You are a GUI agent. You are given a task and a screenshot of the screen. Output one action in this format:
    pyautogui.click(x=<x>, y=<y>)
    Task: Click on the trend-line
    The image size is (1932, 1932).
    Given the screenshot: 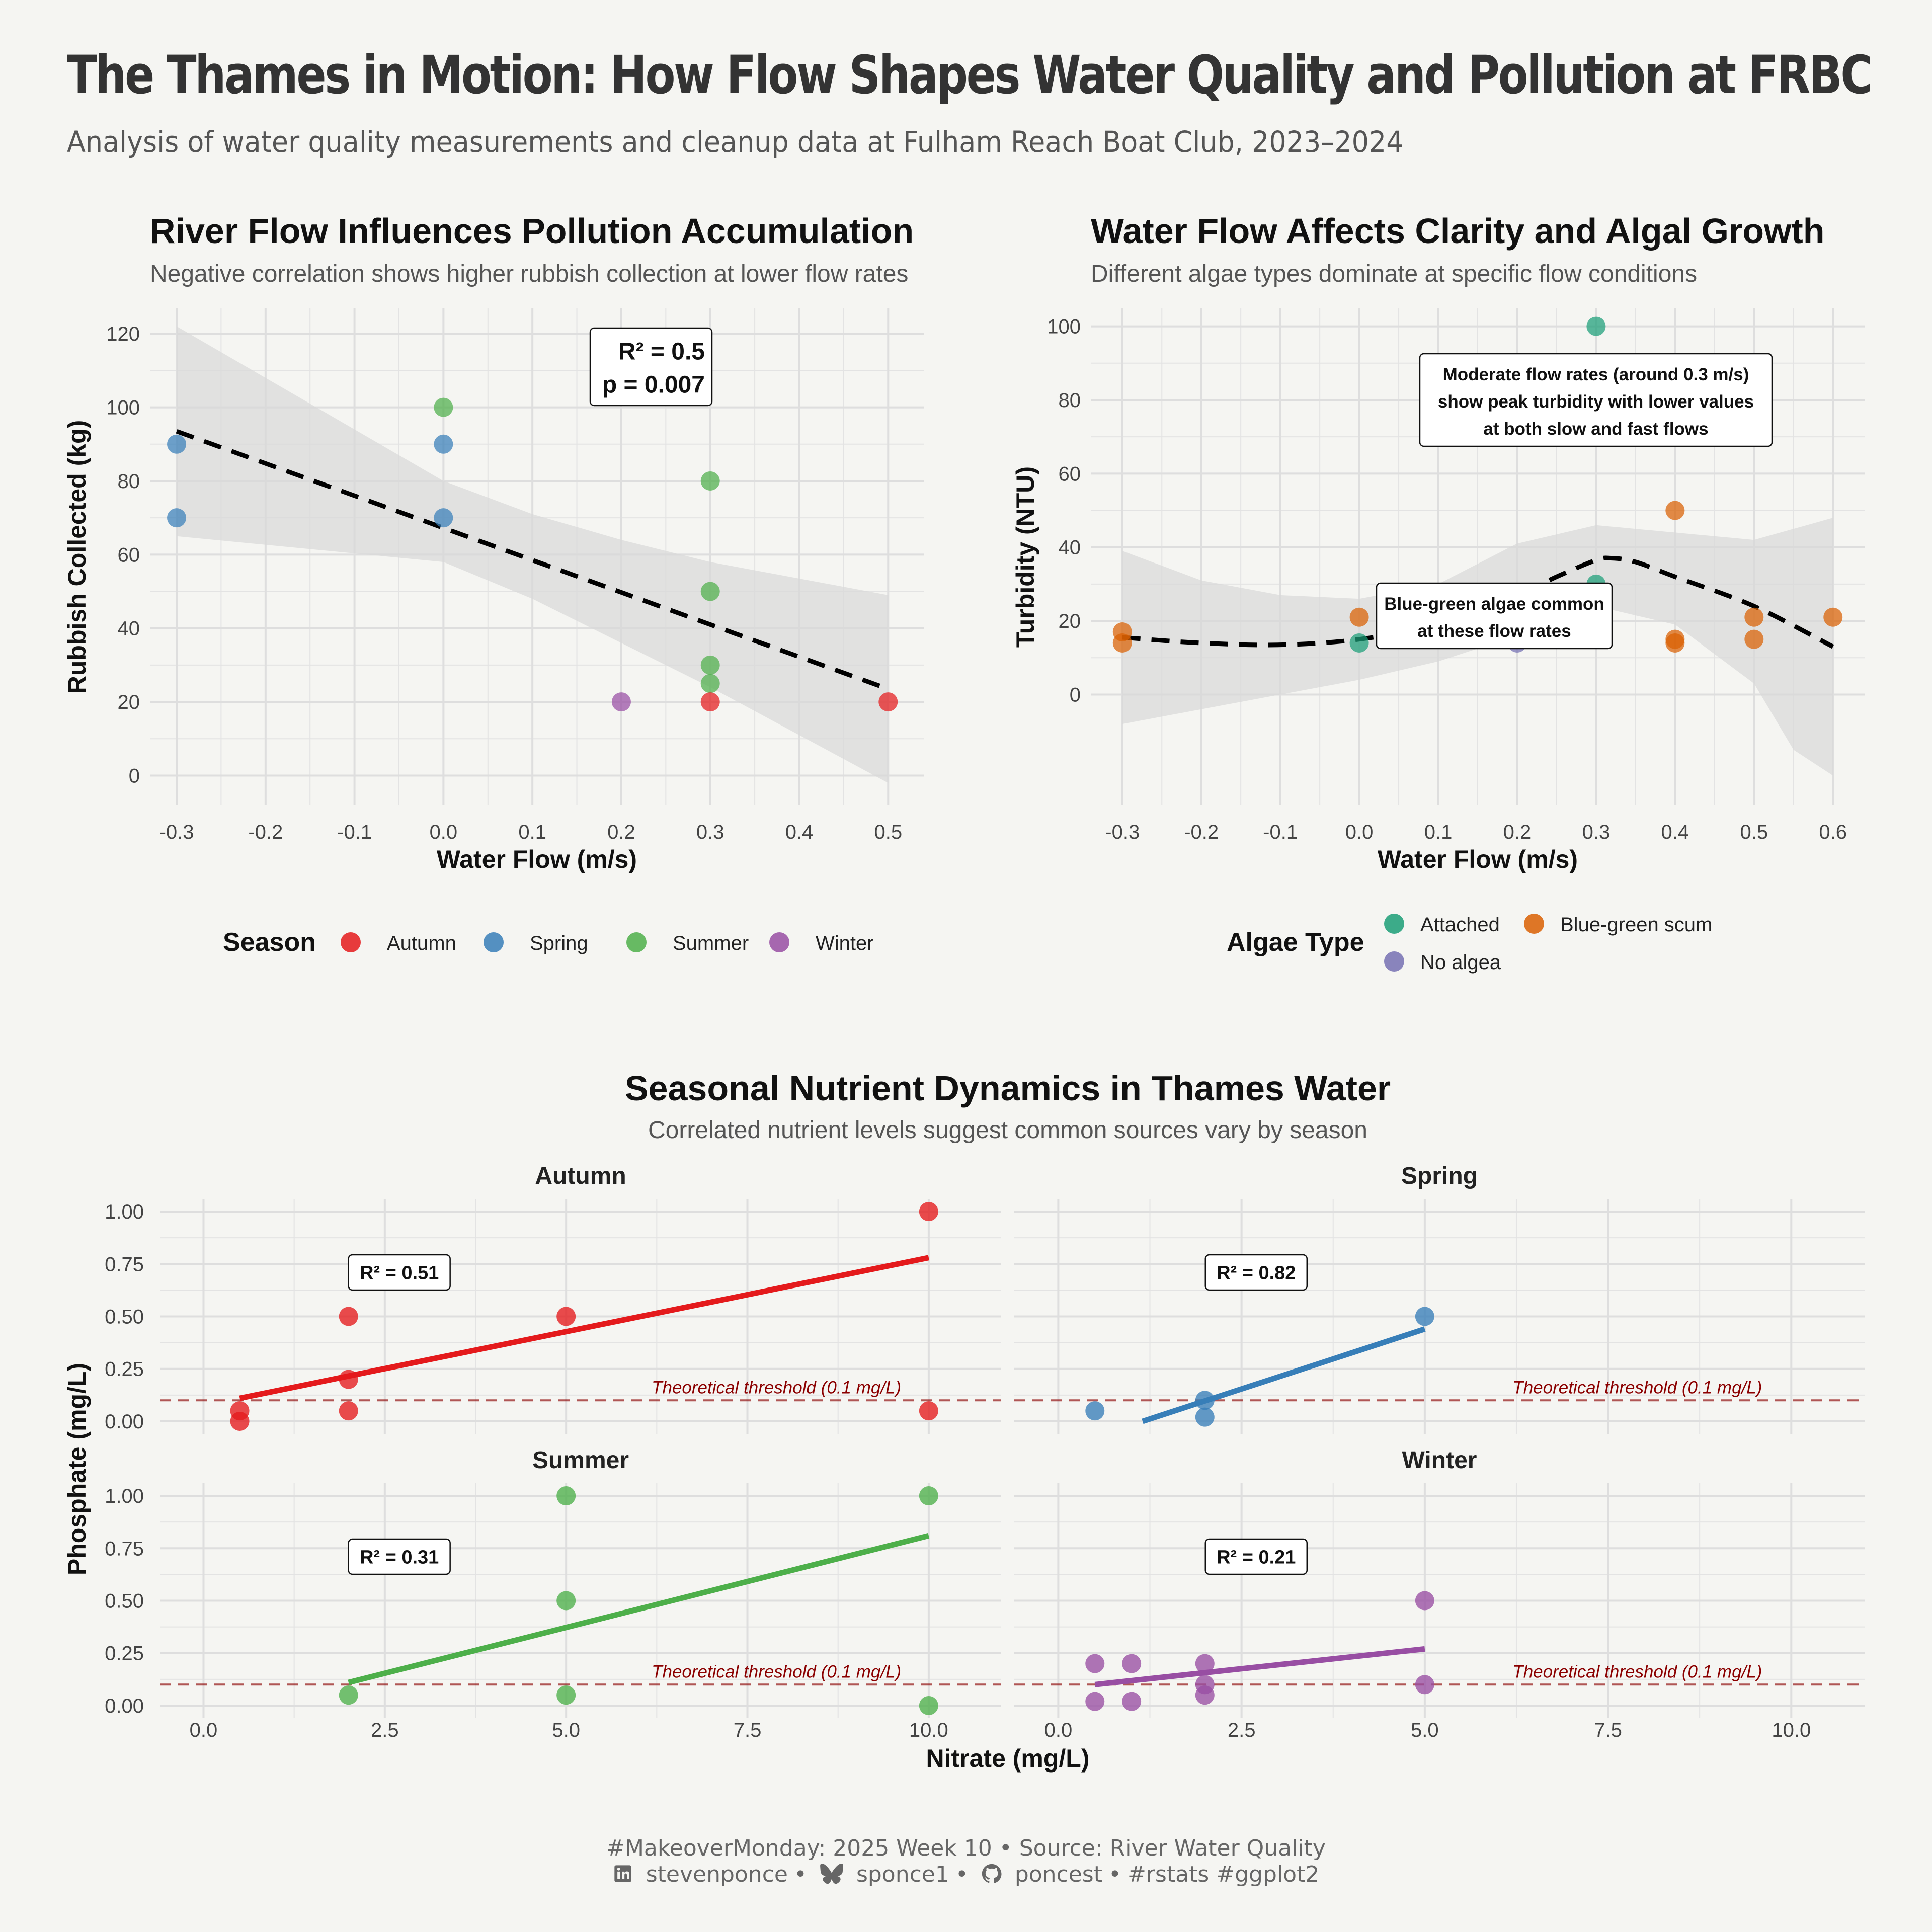 What is the action you would take?
    pyautogui.click(x=532, y=560)
    